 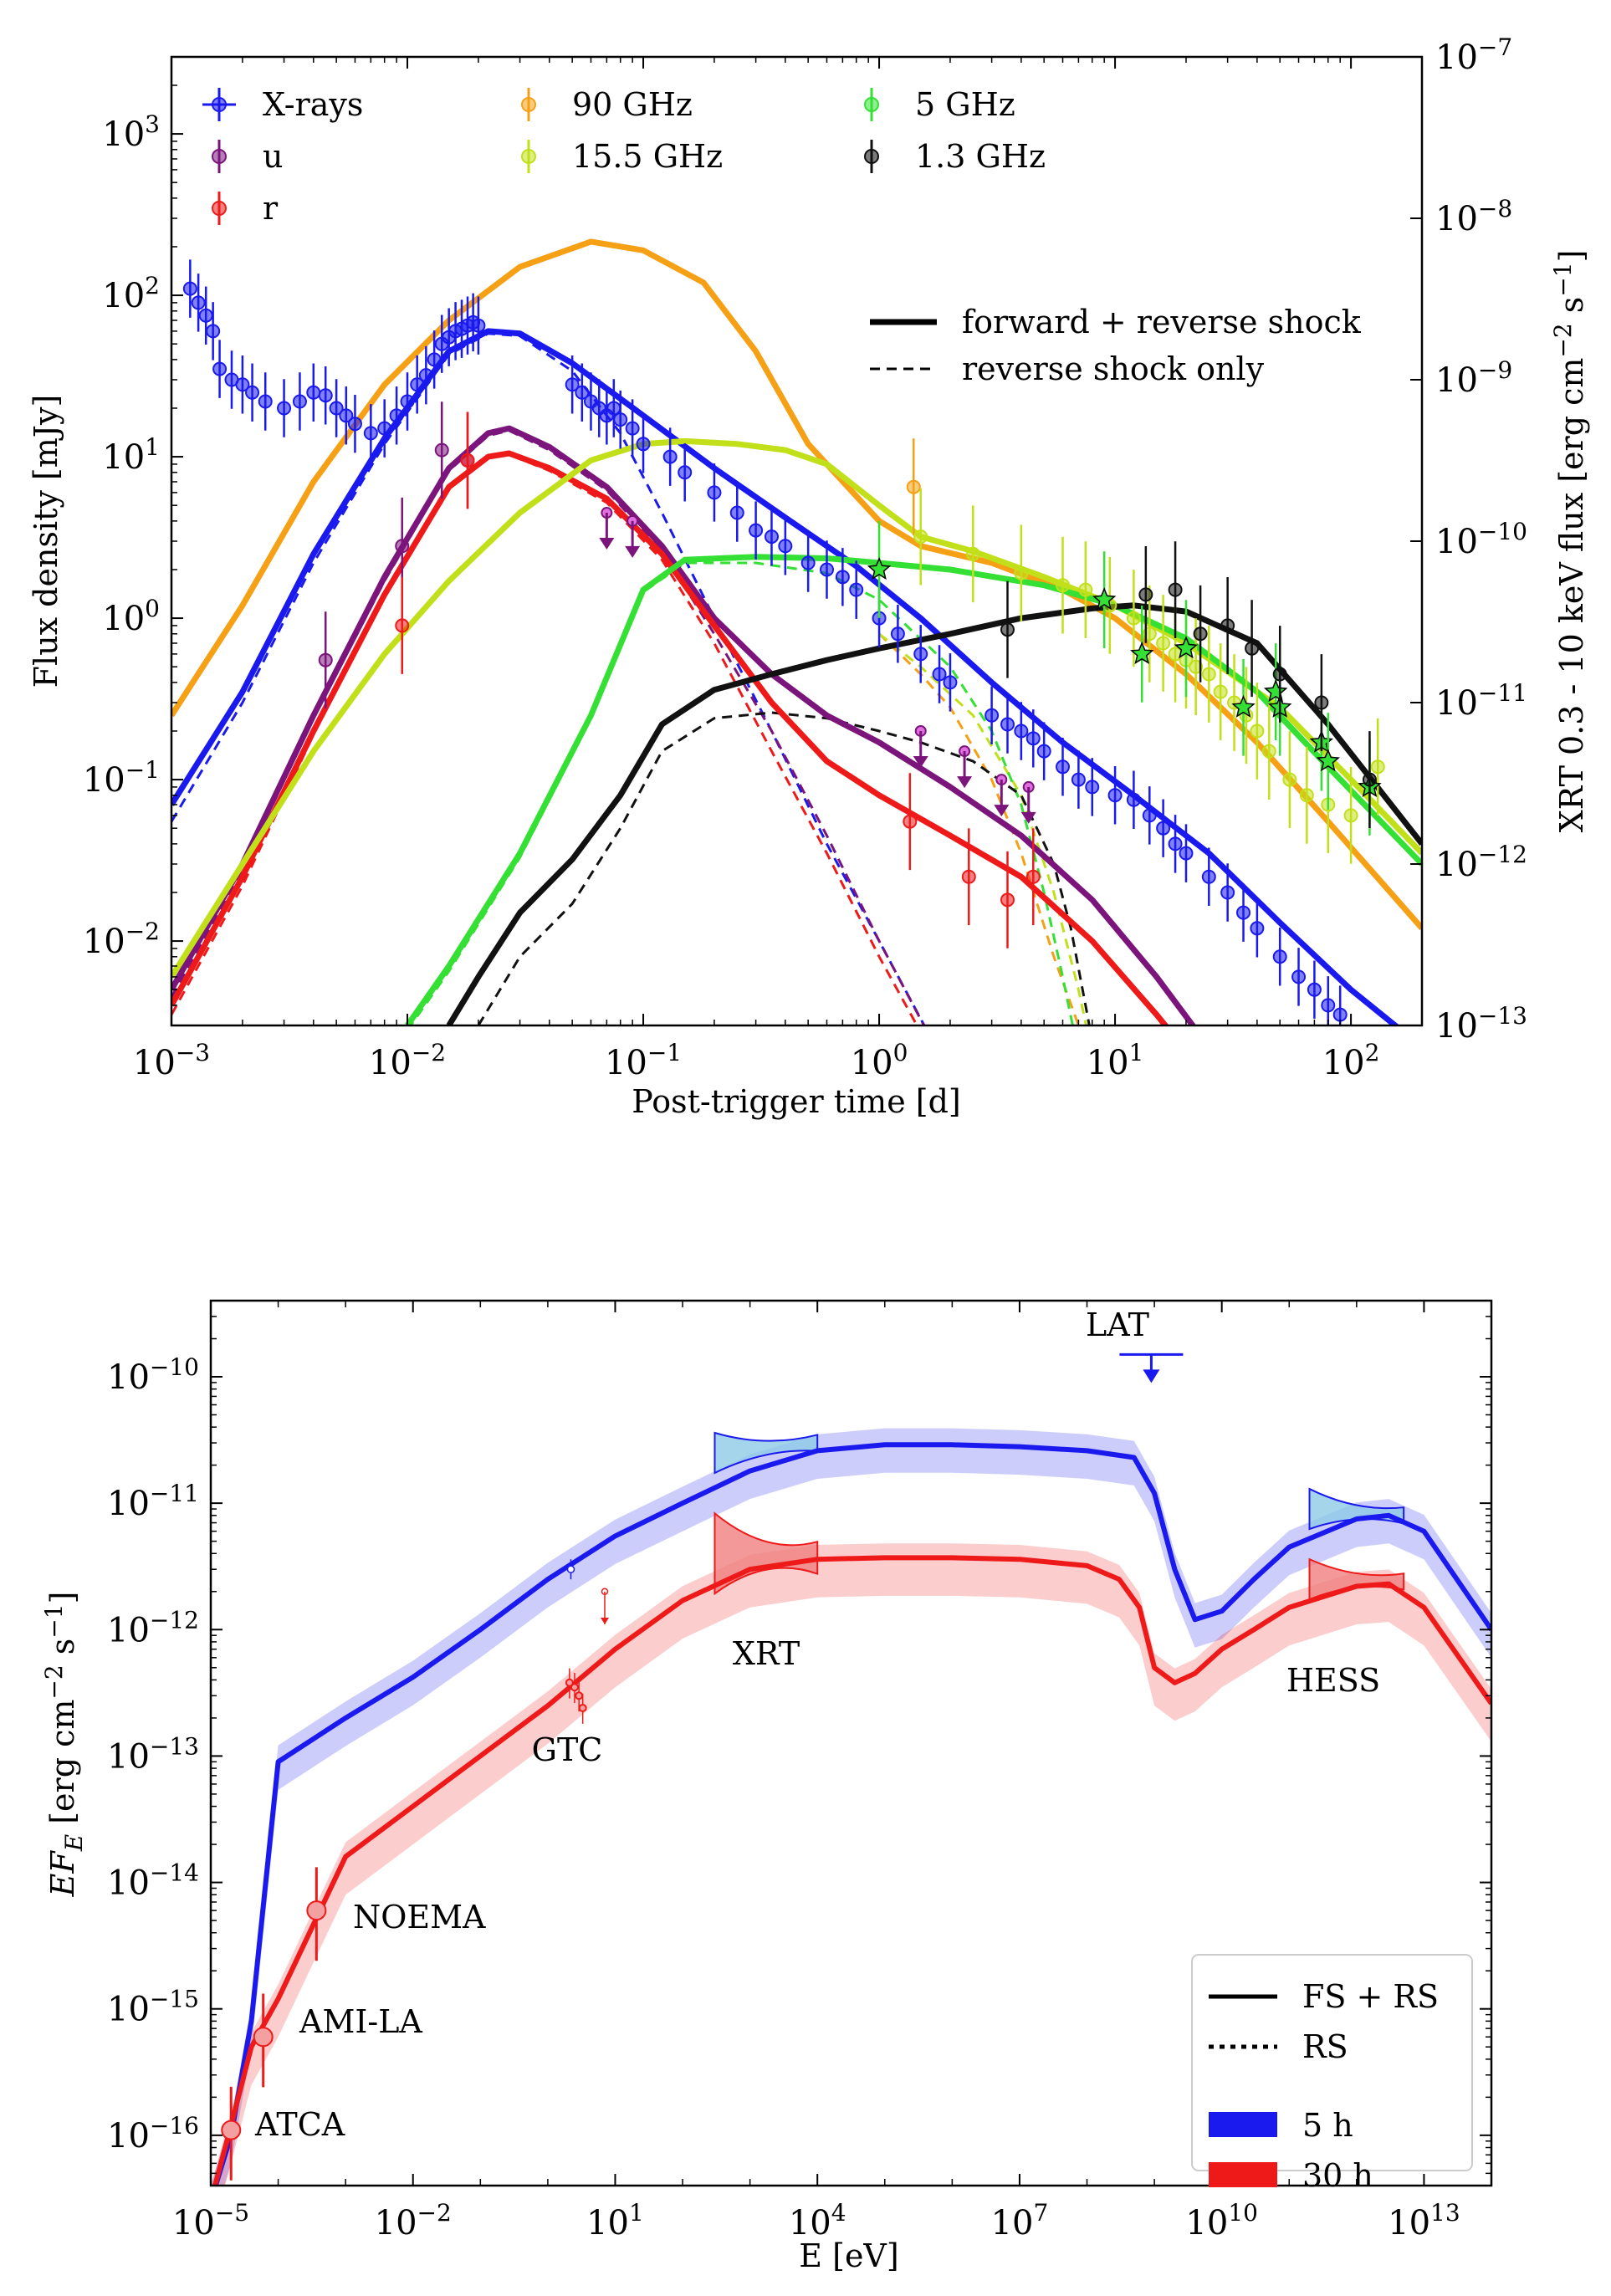 What do you see at coordinates (413, 2220) in the screenshot?
I see `sed-x-tick-label: 10⁻²` at bounding box center [413, 2220].